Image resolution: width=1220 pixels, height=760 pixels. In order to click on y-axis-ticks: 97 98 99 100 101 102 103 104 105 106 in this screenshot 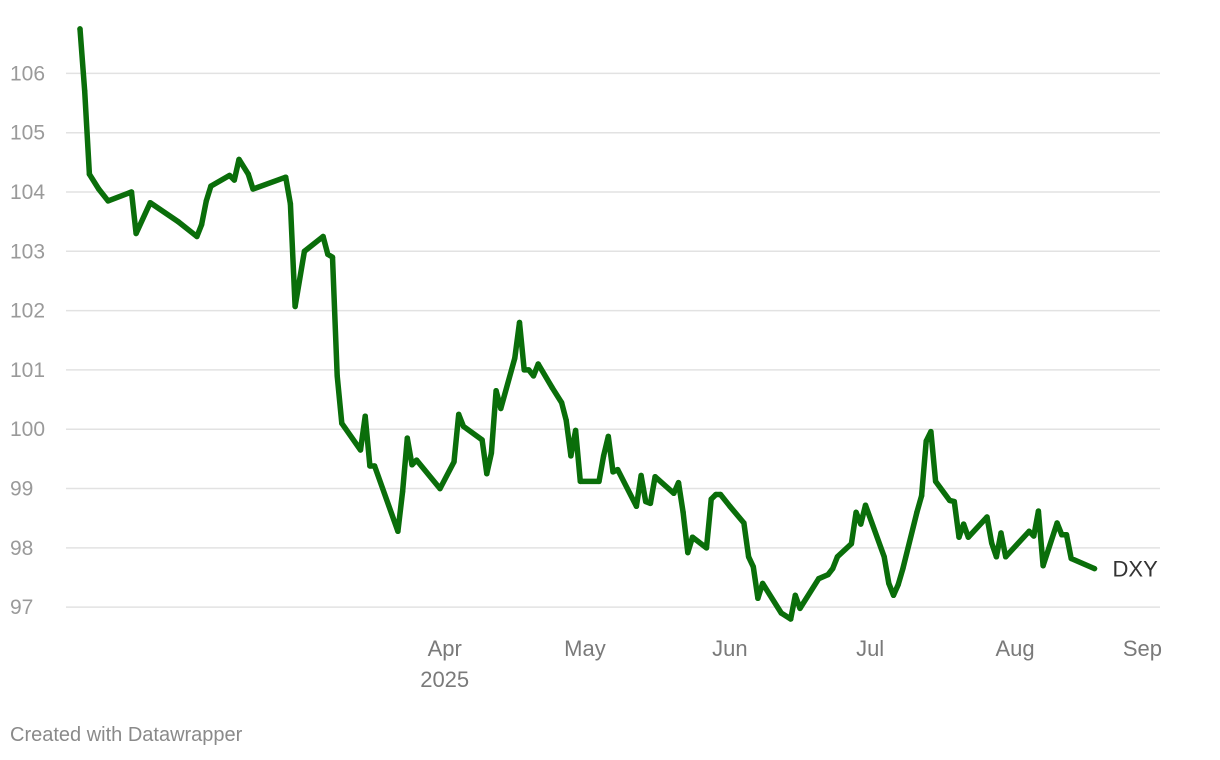, I will do `click(27, 340)`.